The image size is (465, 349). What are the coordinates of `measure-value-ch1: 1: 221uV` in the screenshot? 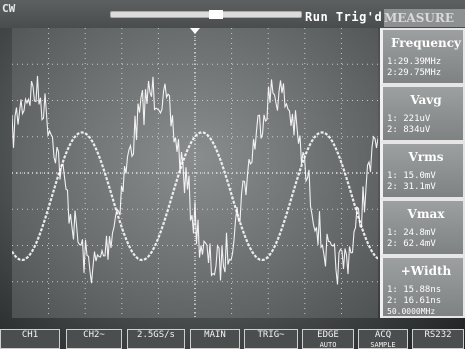 It's located at (409, 119).